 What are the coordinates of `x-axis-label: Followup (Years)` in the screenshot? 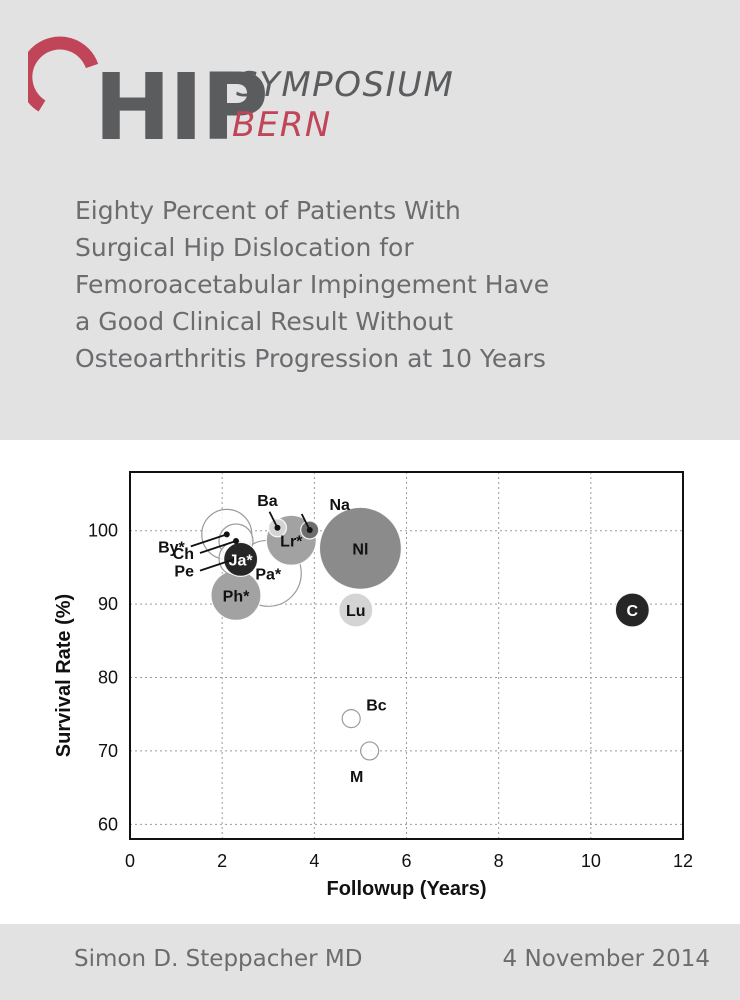 It's located at (406, 889).